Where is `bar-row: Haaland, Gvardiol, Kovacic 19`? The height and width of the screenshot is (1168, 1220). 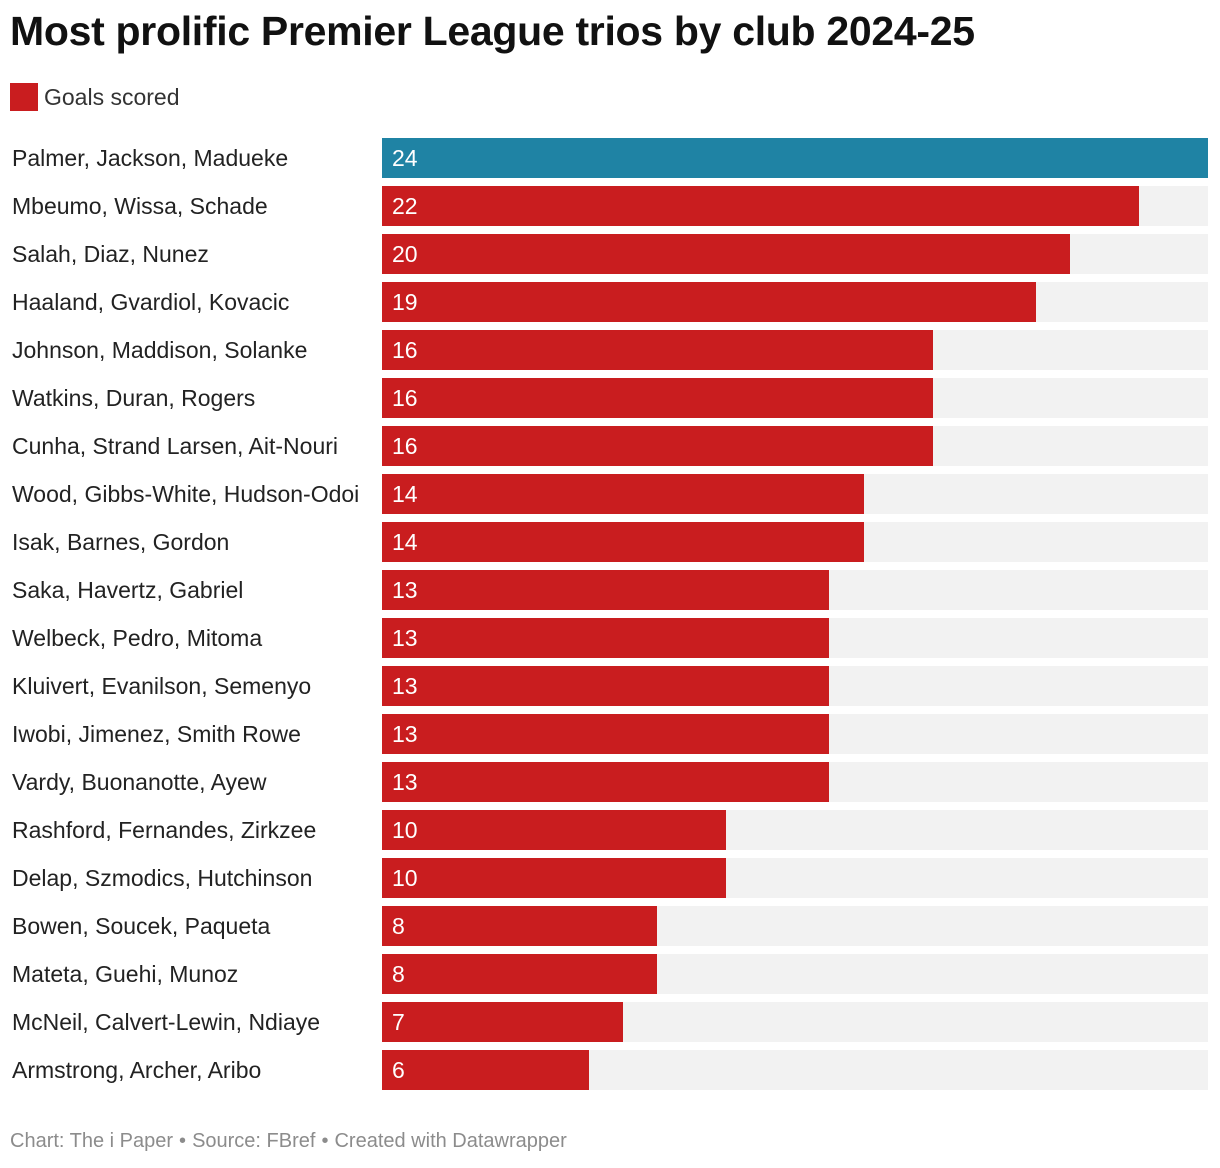 bar-row: Haaland, Gvardiol, Kovacic 19 is located at coordinates (610, 302).